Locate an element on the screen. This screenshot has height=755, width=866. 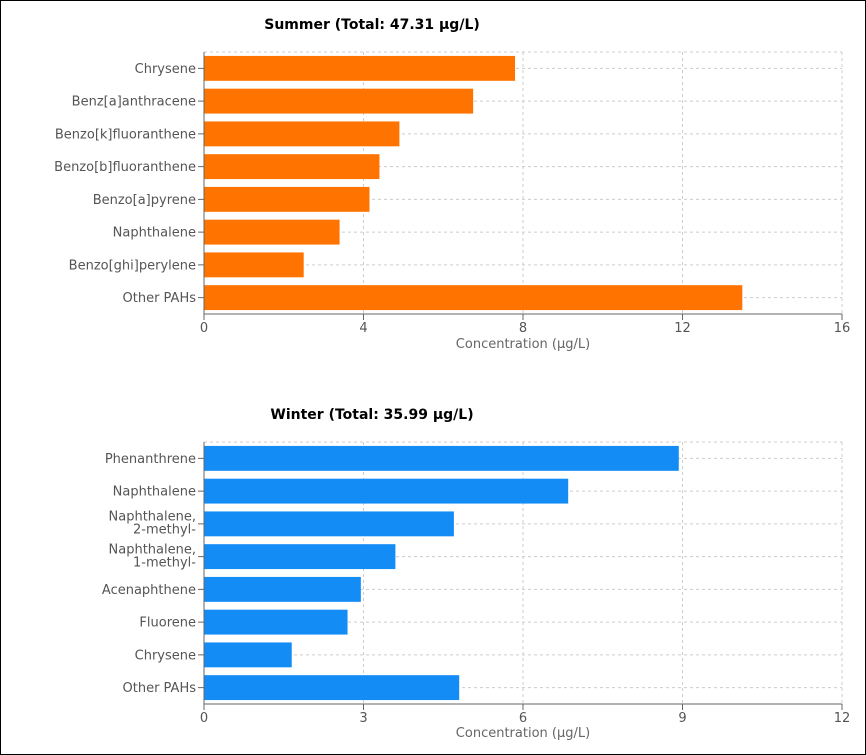
summer-category-label: Chrysene is located at coordinates (165, 69).